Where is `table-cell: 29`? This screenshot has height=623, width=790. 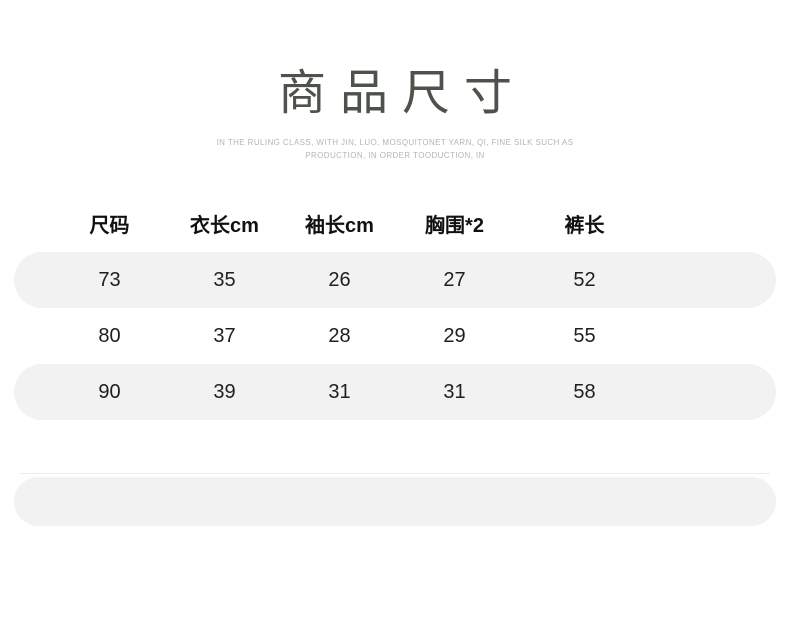
table-cell: 29 is located at coordinates (454, 335).